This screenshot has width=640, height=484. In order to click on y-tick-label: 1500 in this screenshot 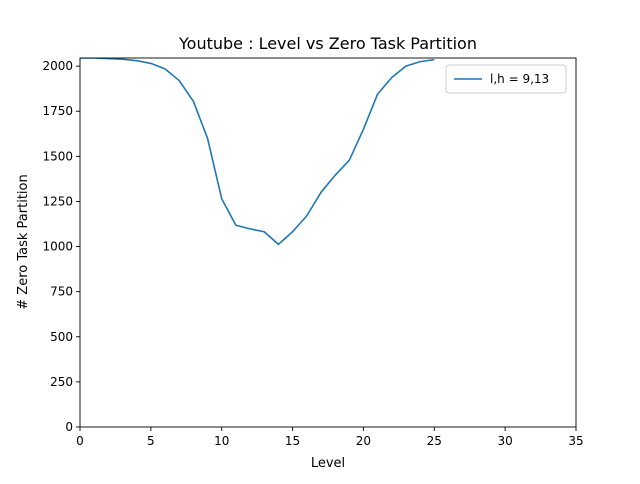, I will do `click(57, 156)`.